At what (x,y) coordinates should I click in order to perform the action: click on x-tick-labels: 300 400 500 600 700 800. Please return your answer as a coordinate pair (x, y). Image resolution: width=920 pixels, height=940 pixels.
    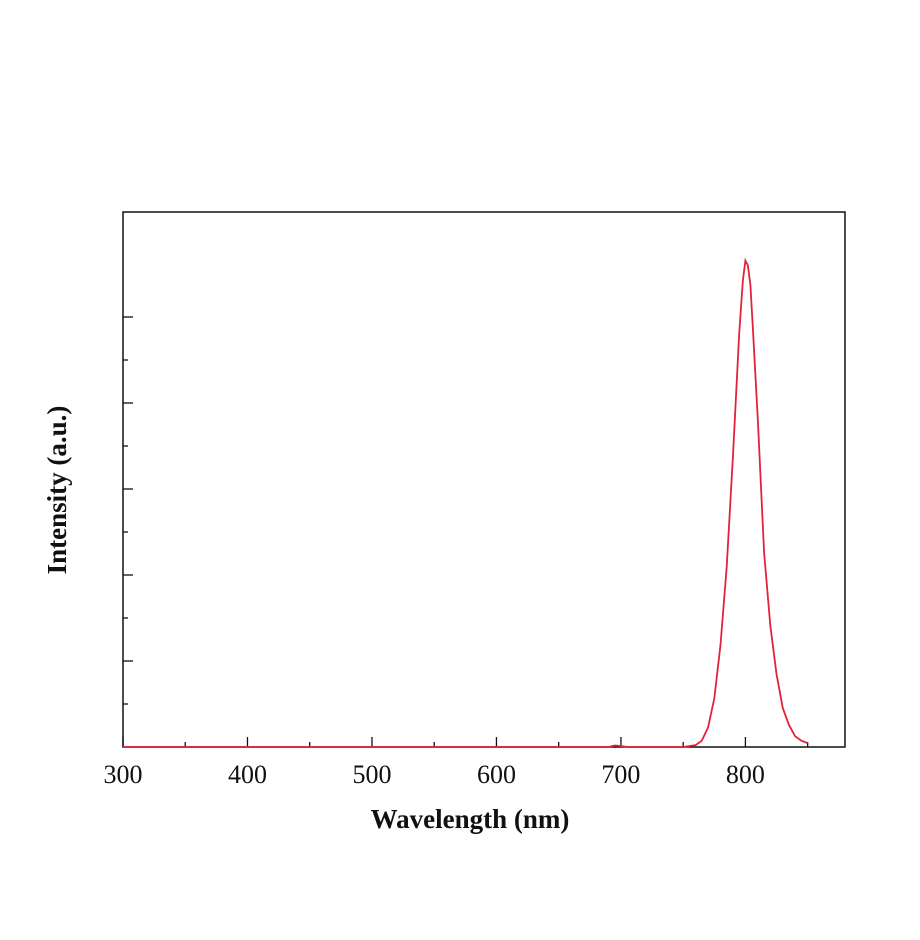
    Looking at the image, I should click on (434, 774).